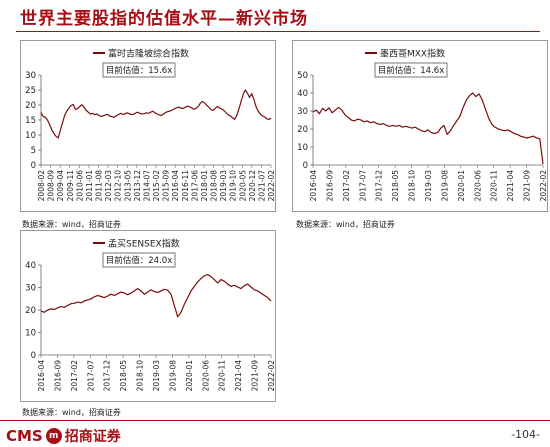  I want to click on logo-badge-icon: m, so click(53, 436).